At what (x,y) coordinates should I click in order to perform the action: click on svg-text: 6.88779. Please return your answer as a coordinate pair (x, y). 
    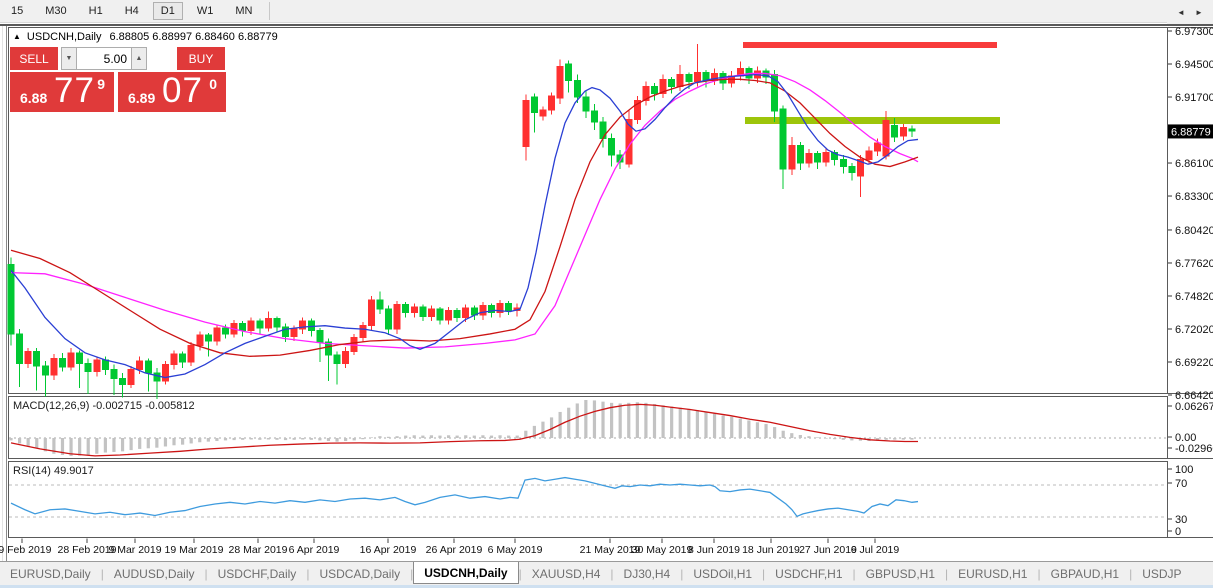
    Looking at the image, I should click on (1191, 132).